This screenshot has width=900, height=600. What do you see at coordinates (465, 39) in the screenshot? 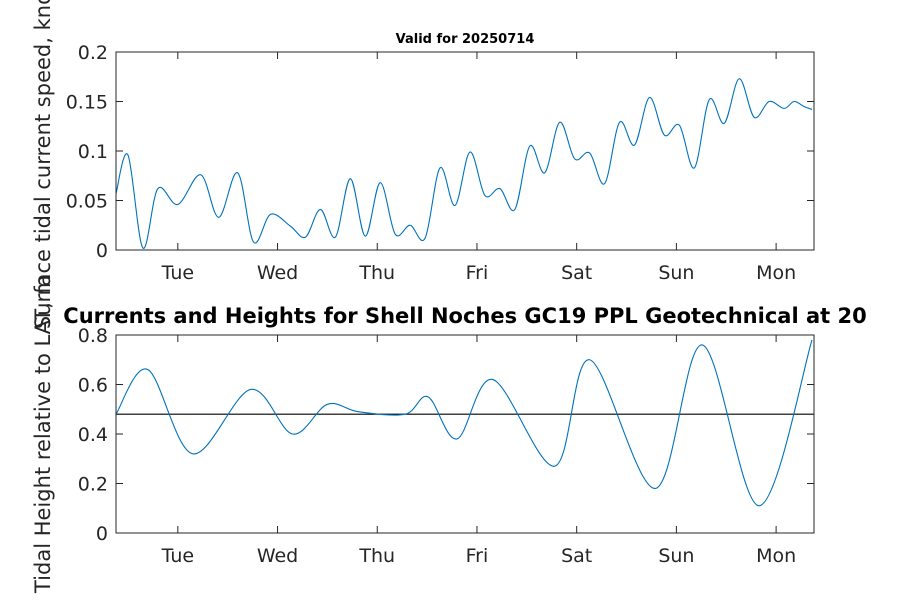
I see `chart-title-current-speed: Valid for 20250714` at bounding box center [465, 39].